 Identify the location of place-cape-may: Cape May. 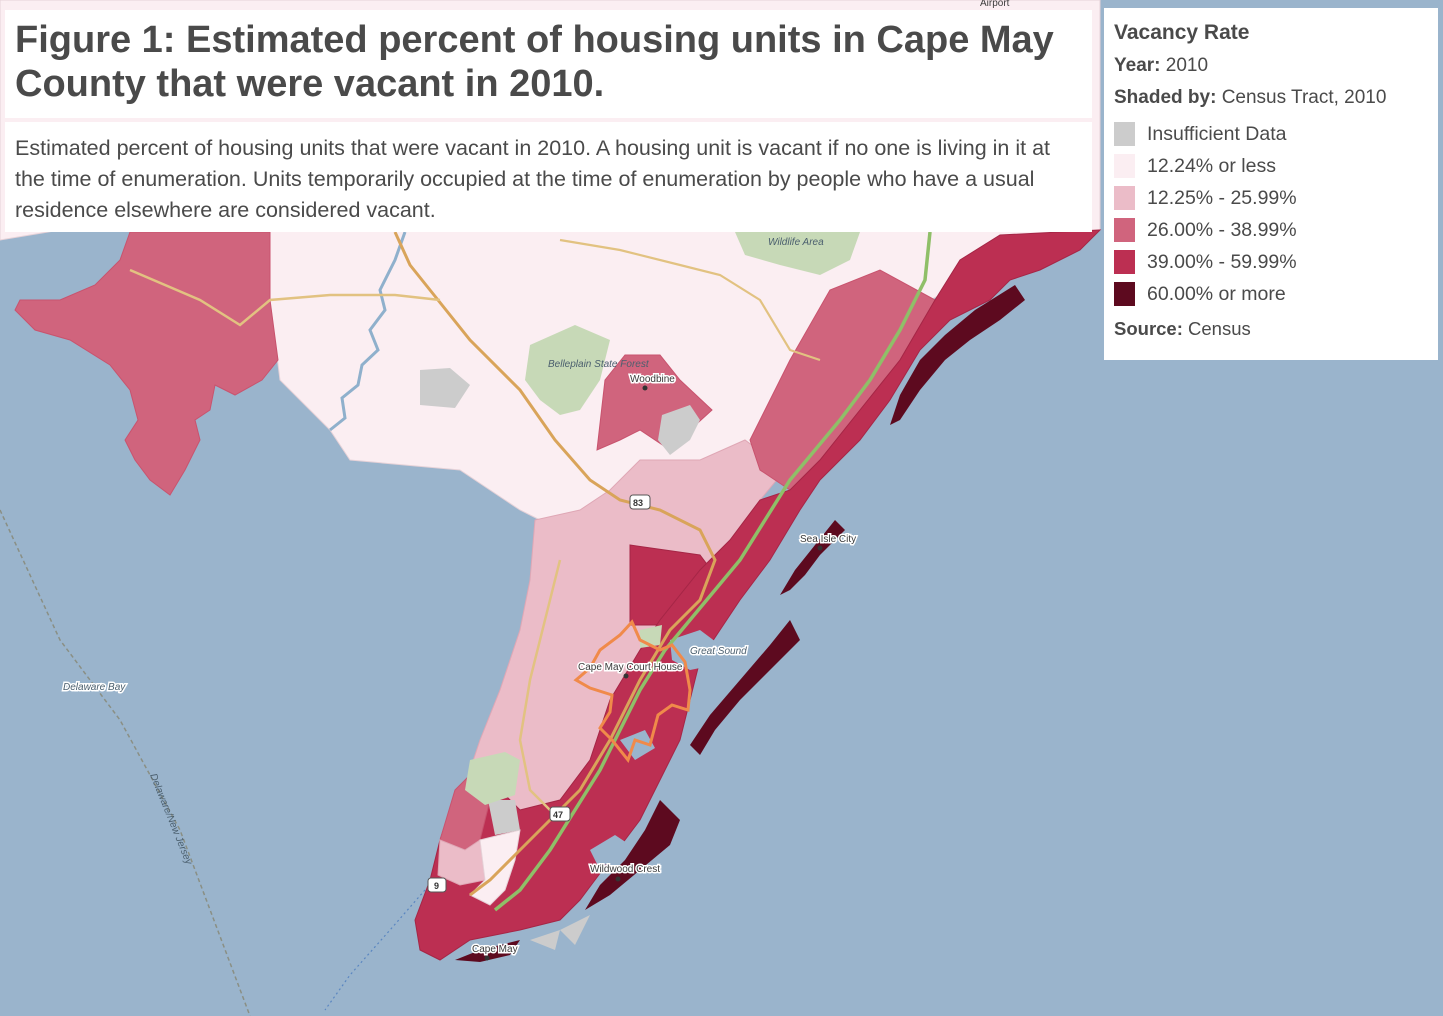
(495, 952).